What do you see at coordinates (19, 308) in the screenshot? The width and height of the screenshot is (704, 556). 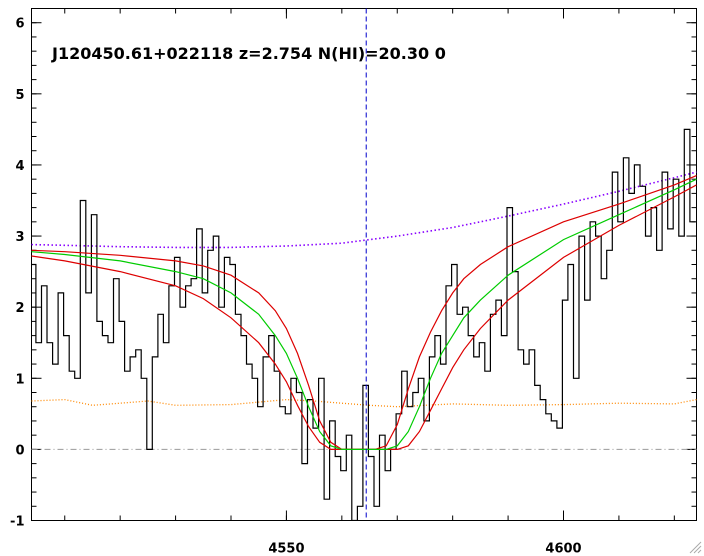 I see `y-tick-label: 2` at bounding box center [19, 308].